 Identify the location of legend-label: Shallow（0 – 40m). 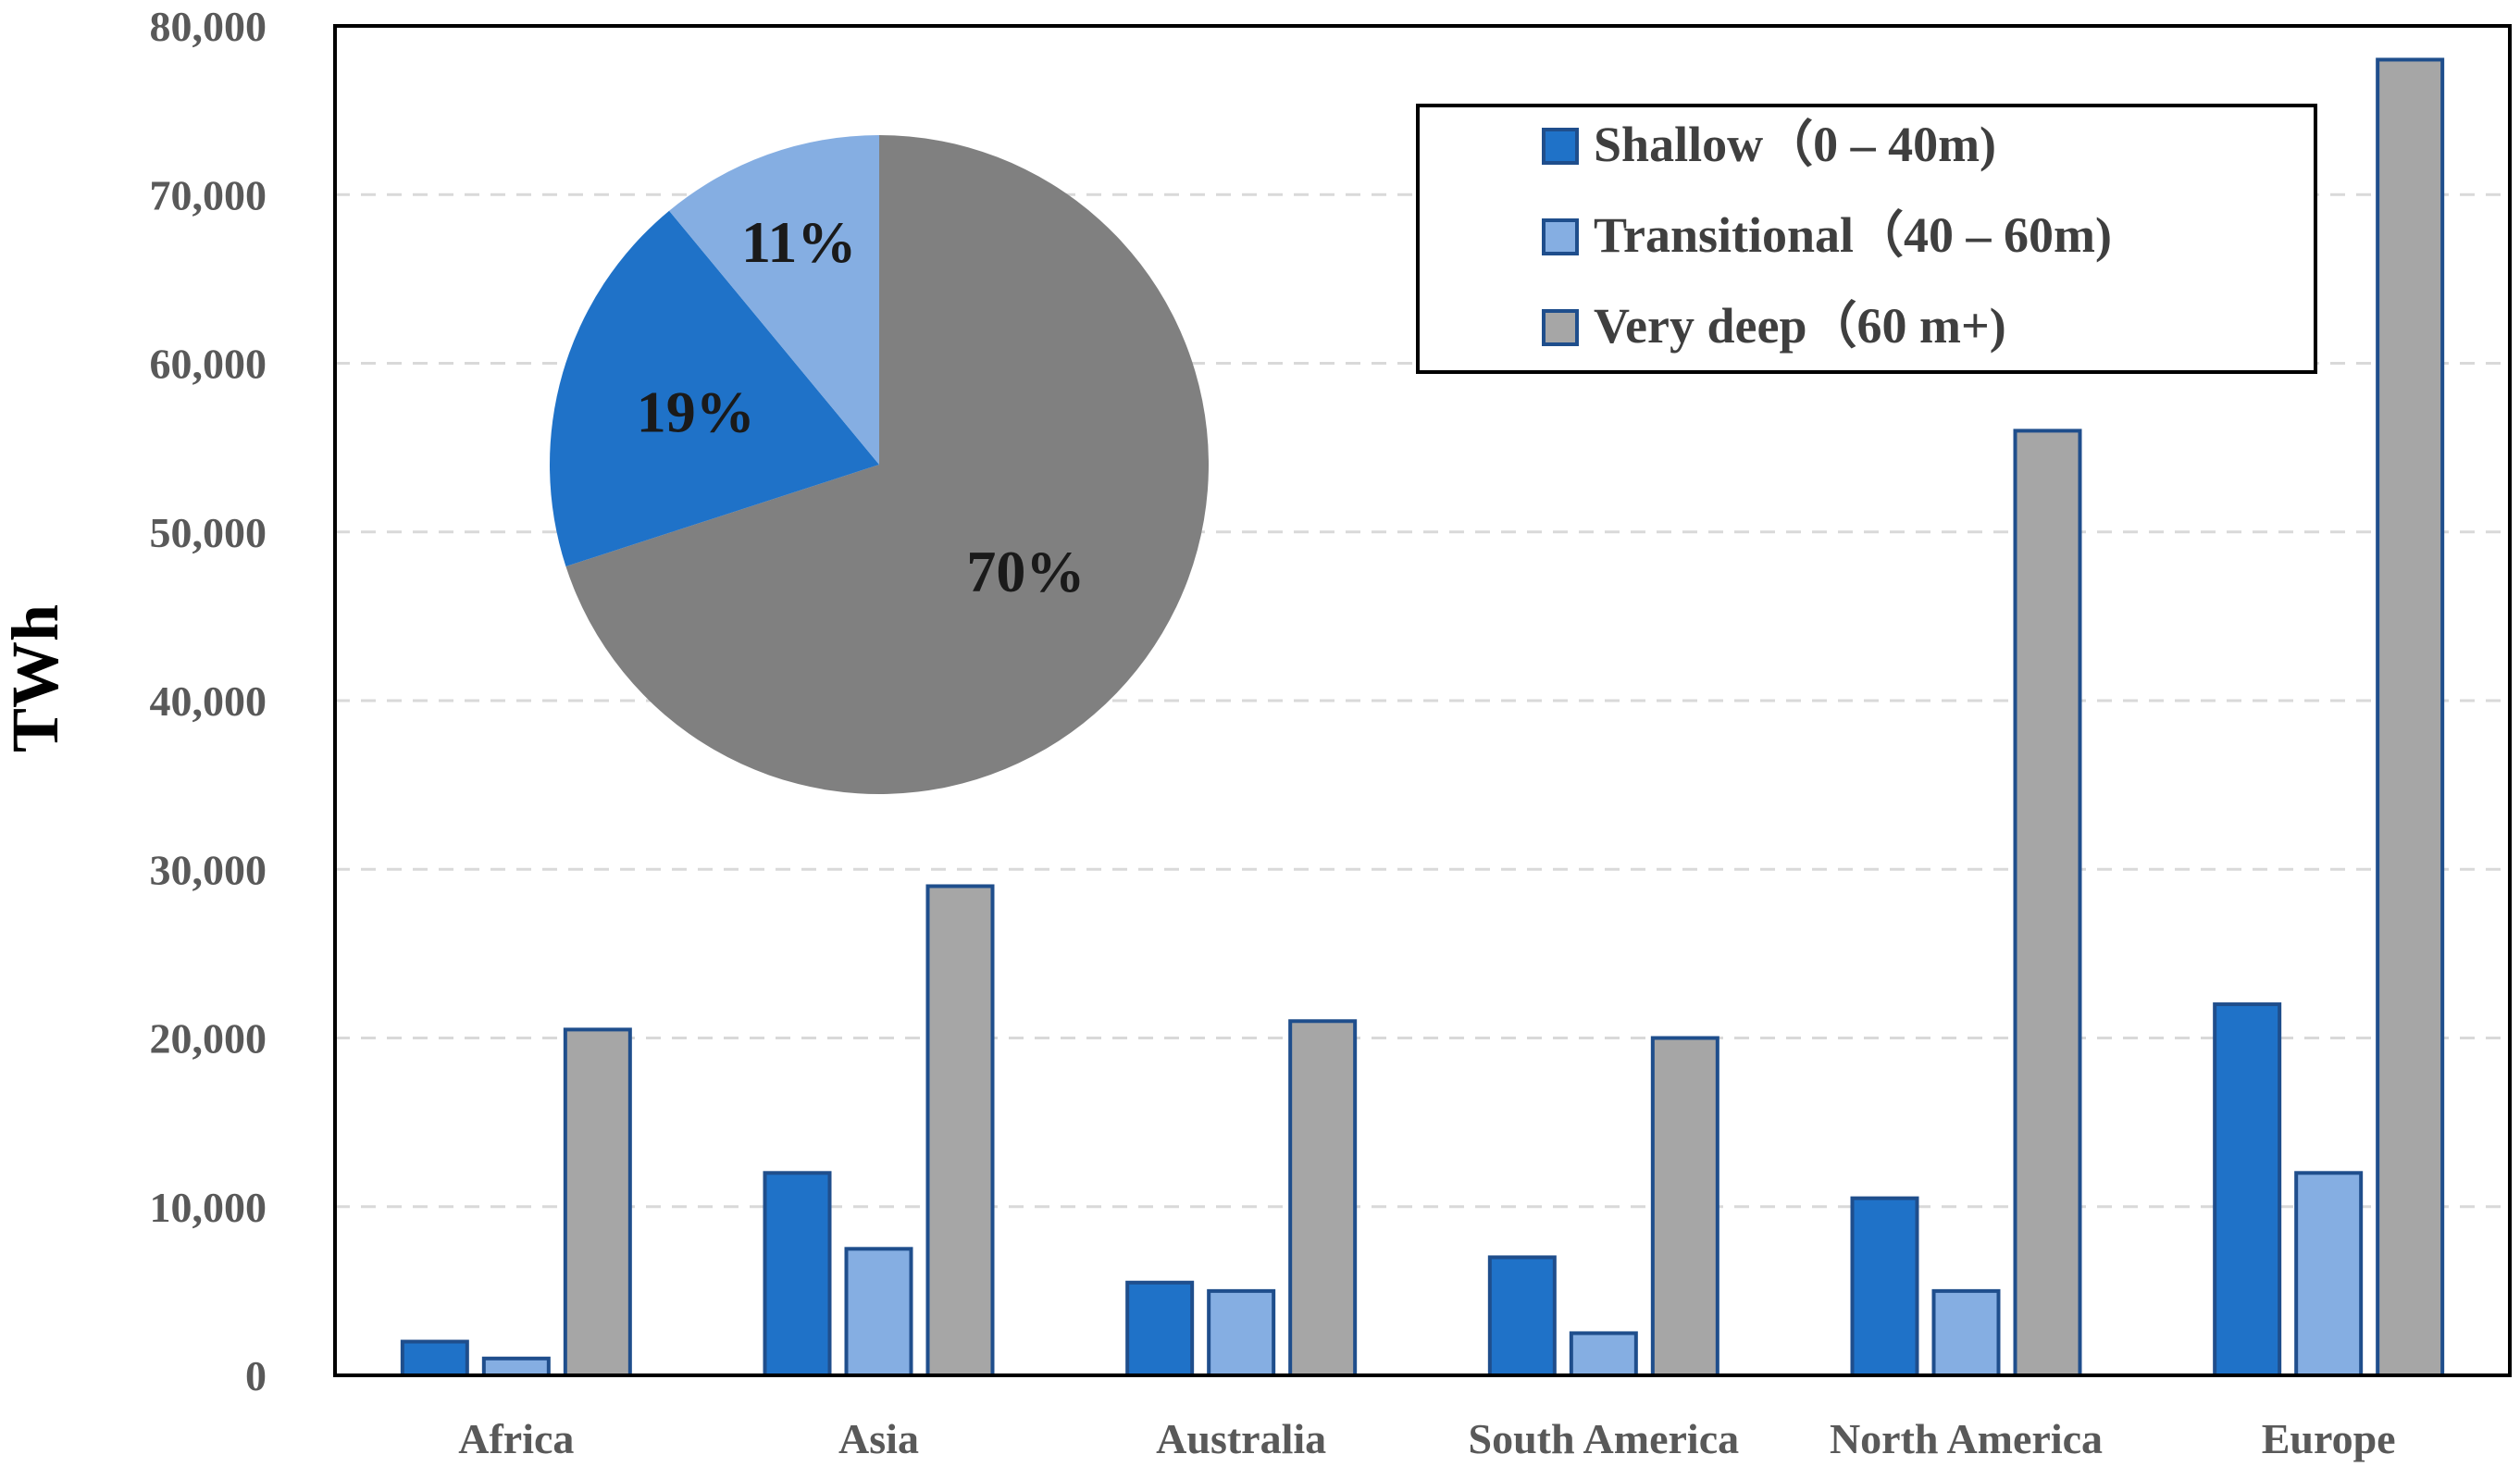
(1795, 144).